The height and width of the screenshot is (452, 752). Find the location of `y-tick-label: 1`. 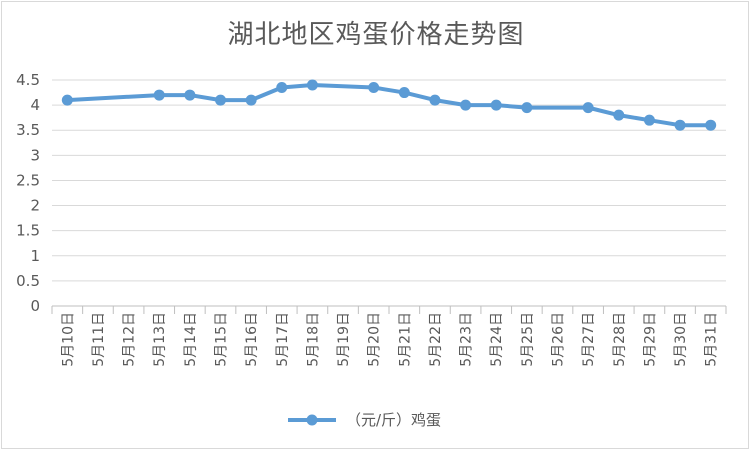

y-tick-label: 1 is located at coordinates (35, 256).